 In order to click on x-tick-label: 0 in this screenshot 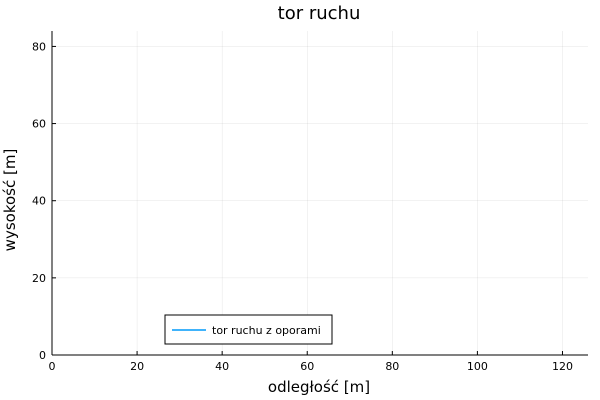, I will do `click(52, 366)`.